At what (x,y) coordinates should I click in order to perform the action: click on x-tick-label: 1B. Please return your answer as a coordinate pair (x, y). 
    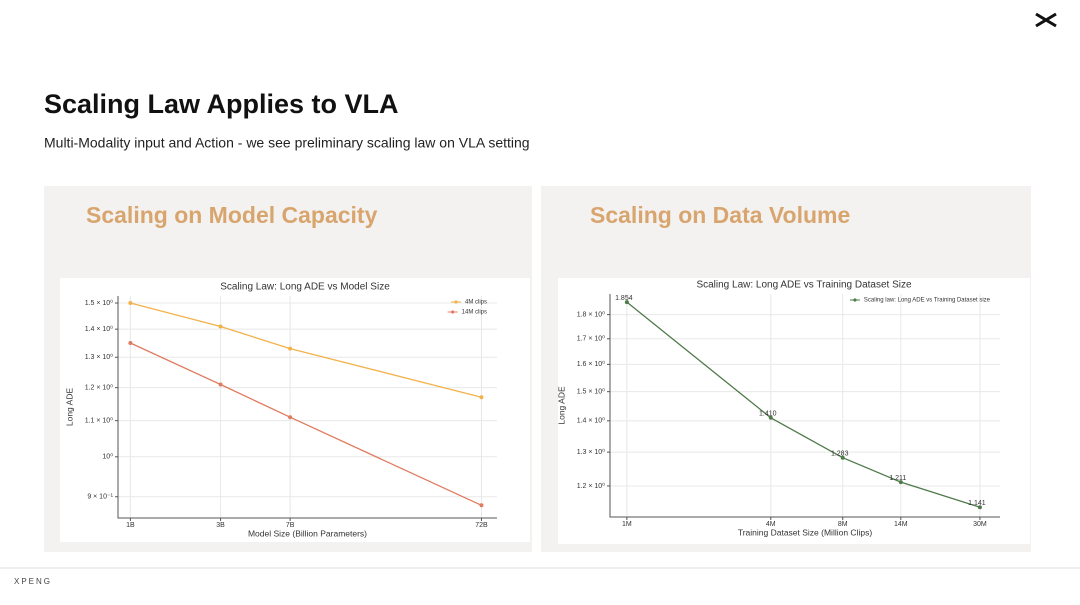
    Looking at the image, I should click on (130, 525).